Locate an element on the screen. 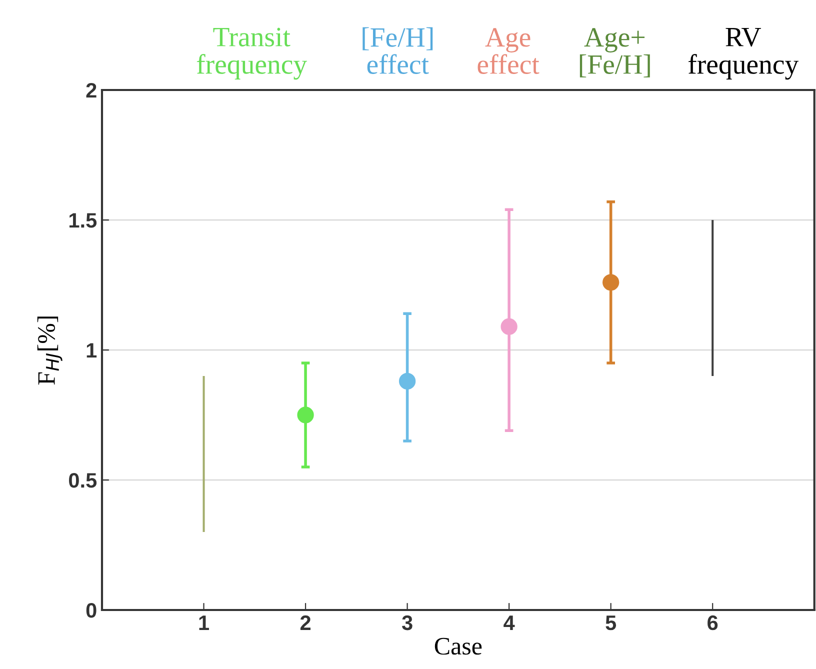 The height and width of the screenshot is (669, 816). x-tick-label: 4 is located at coordinates (509, 623).